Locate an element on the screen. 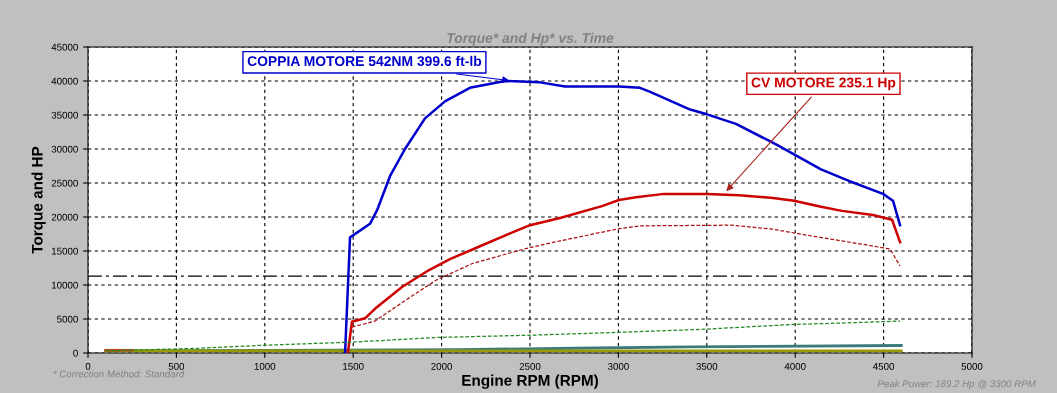 Image resolution: width=1057 pixels, height=393 pixels. x-tick-label: 3000 is located at coordinates (618, 366).